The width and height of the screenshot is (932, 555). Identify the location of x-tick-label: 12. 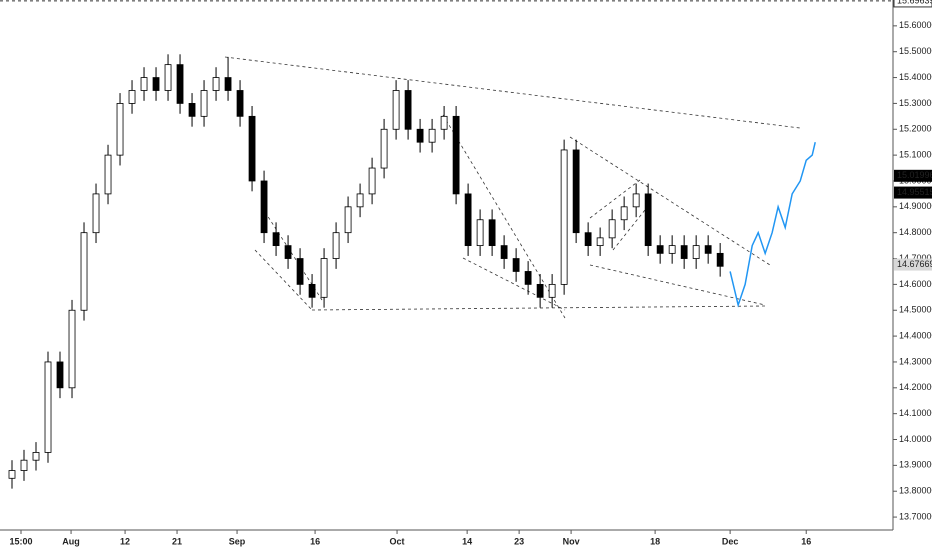
(125, 541).